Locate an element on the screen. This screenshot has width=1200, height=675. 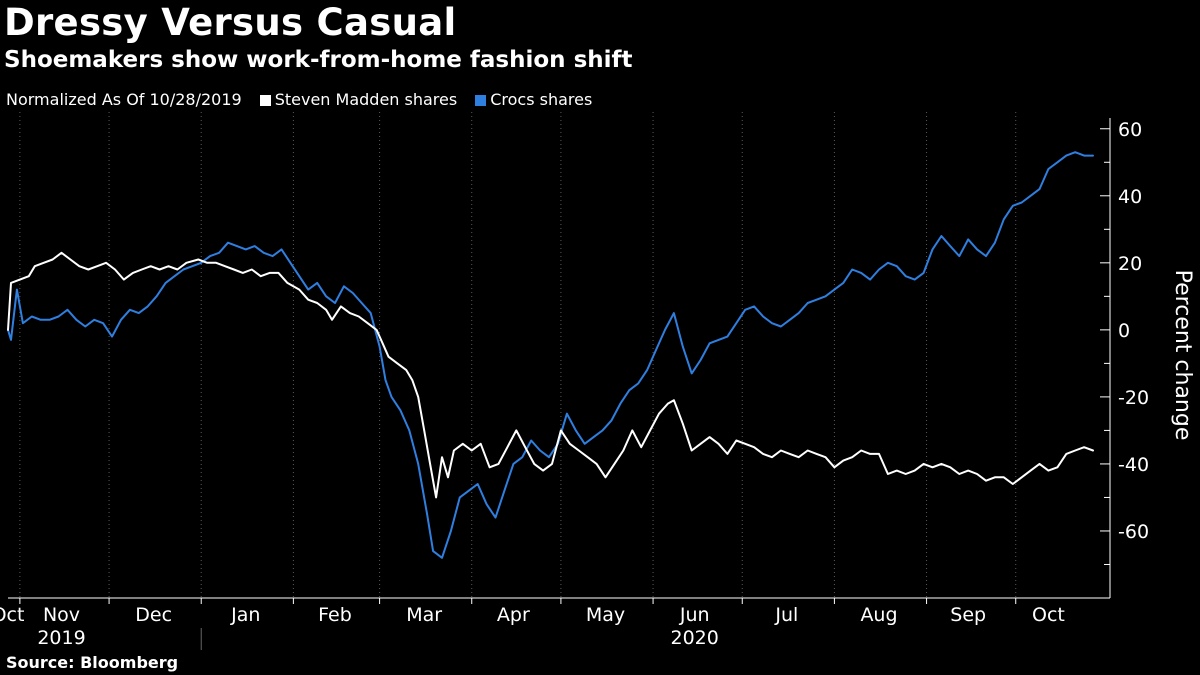
x-year-label: 2019 is located at coordinates (61, 638).